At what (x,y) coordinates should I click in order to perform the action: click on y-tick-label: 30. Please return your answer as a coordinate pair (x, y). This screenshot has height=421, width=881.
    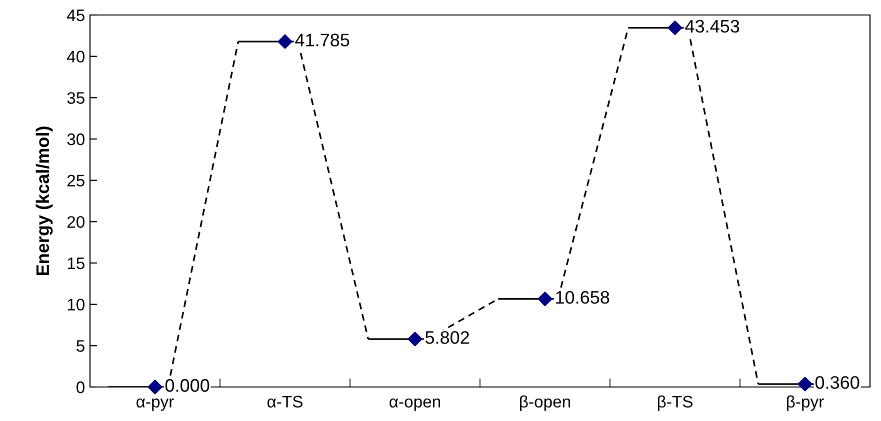
    Looking at the image, I should click on (75, 139).